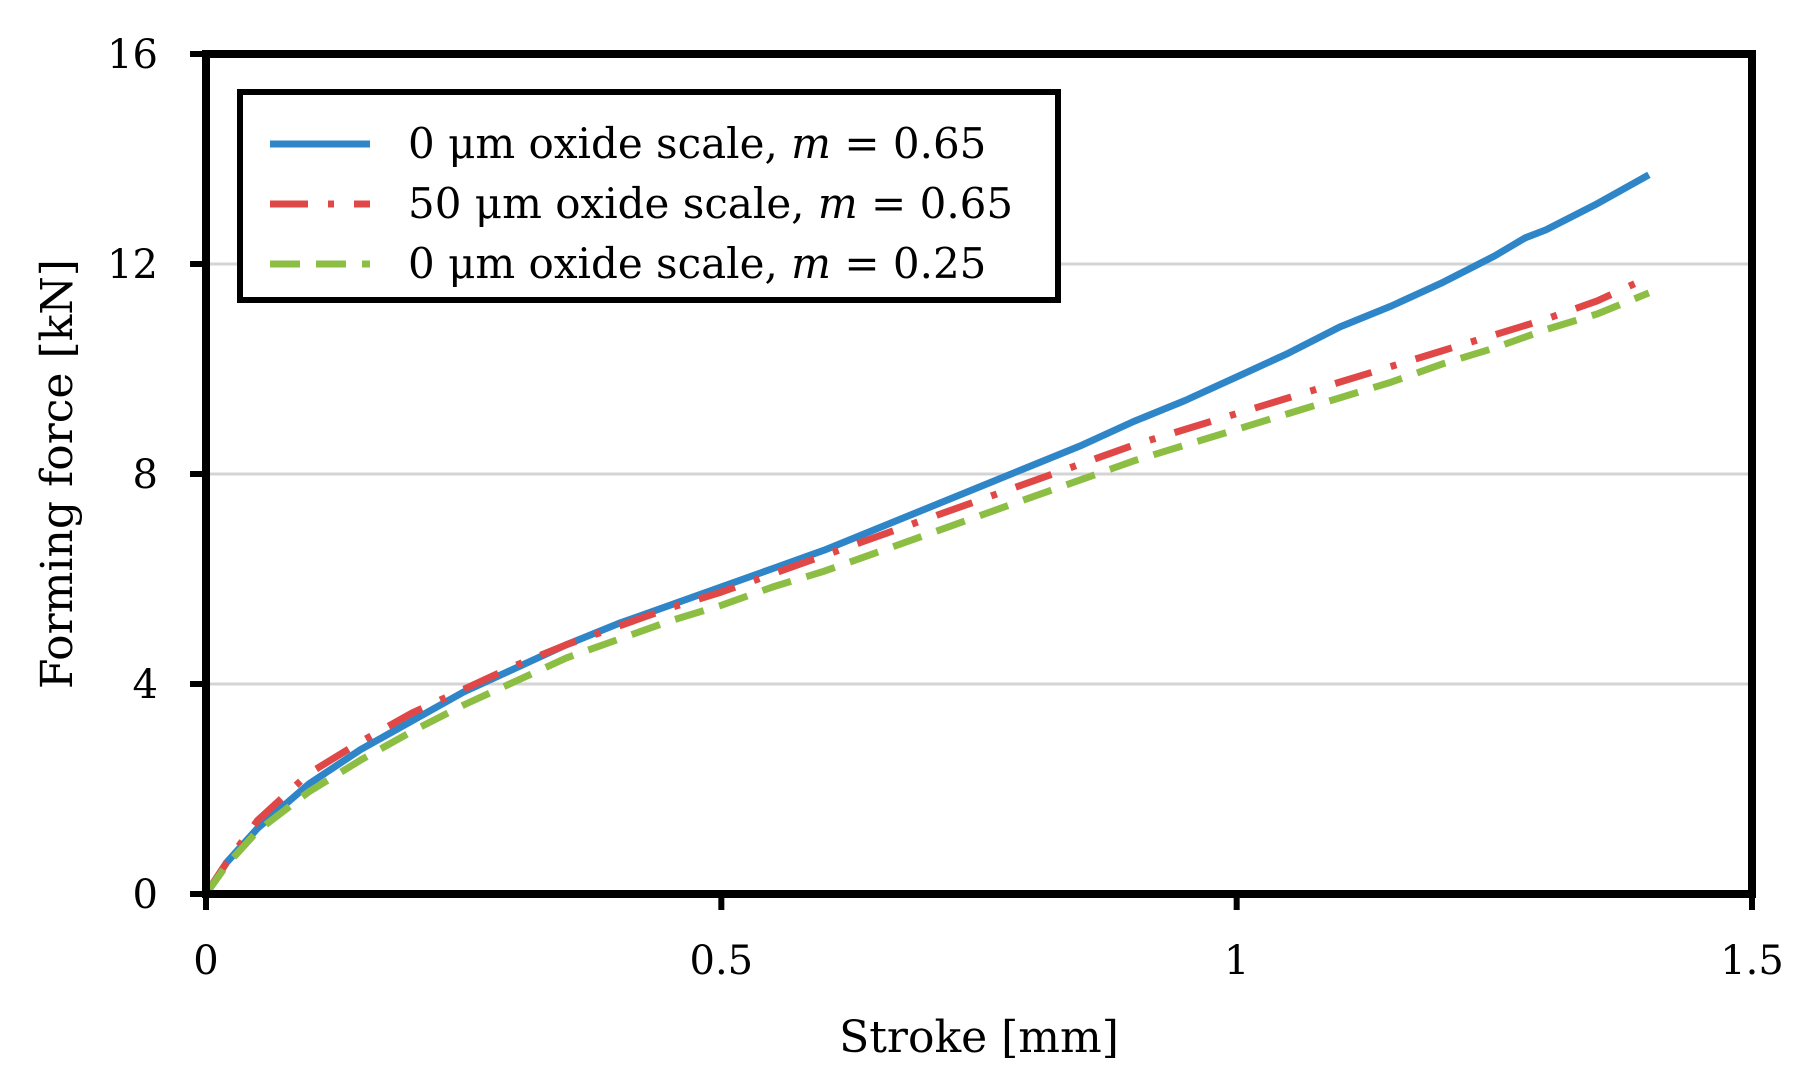 This screenshot has width=1796, height=1088. What do you see at coordinates (132, 265) in the screenshot?
I see `y-tick-label: 12` at bounding box center [132, 265].